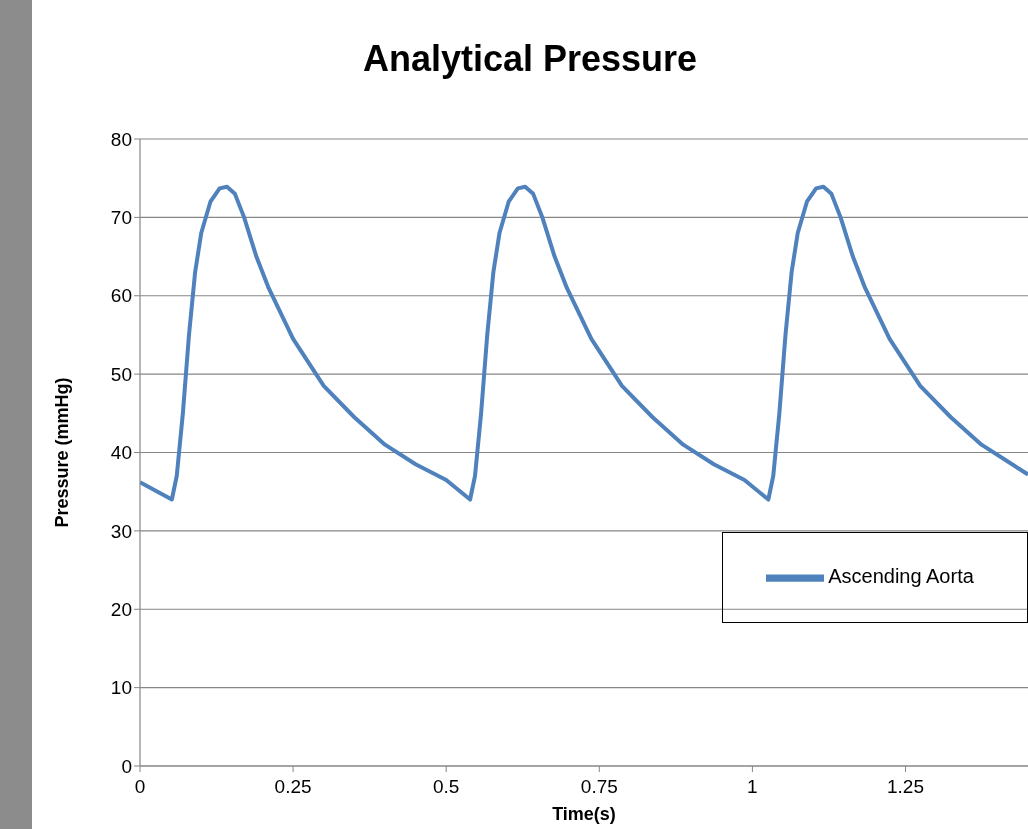 This screenshot has width=1028, height=829. What do you see at coordinates (121, 609) in the screenshot?
I see `y-tick-label: 20` at bounding box center [121, 609].